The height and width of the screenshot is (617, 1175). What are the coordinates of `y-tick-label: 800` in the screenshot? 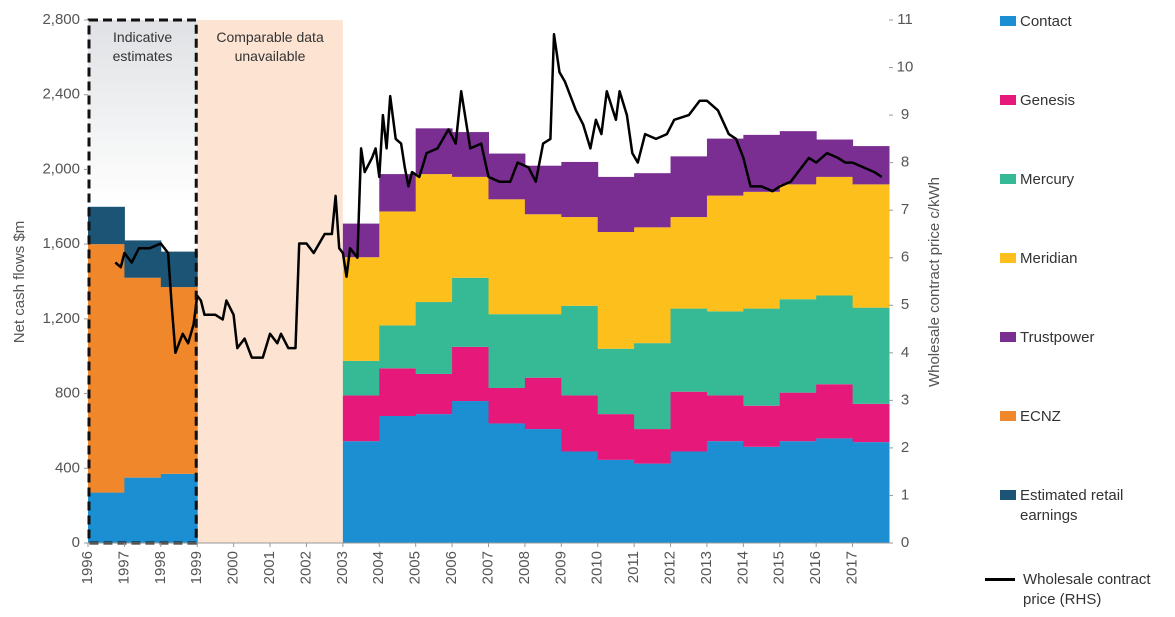 It's located at (67, 393).